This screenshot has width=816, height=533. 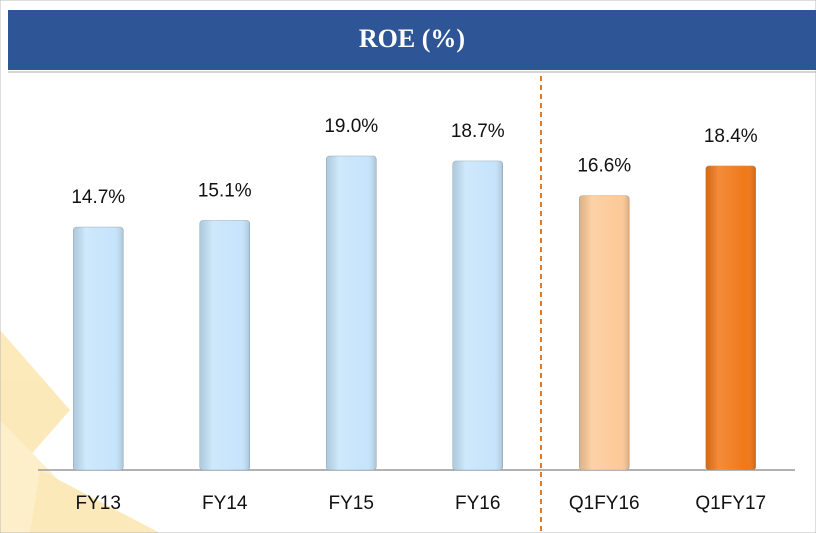 What do you see at coordinates (225, 190) in the screenshot?
I see `value-label: 15.1%` at bounding box center [225, 190].